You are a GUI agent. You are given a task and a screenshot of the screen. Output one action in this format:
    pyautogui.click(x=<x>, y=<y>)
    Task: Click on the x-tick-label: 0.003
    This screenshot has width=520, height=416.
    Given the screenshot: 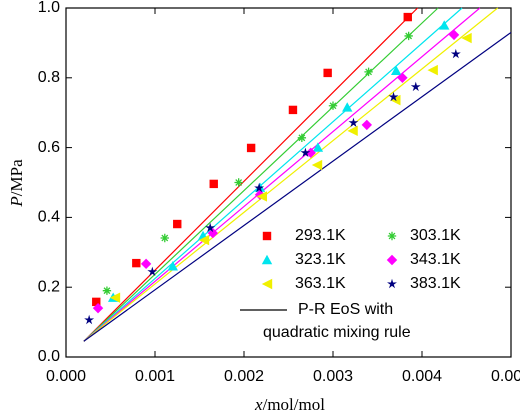 What is the action you would take?
    pyautogui.click(x=333, y=376)
    